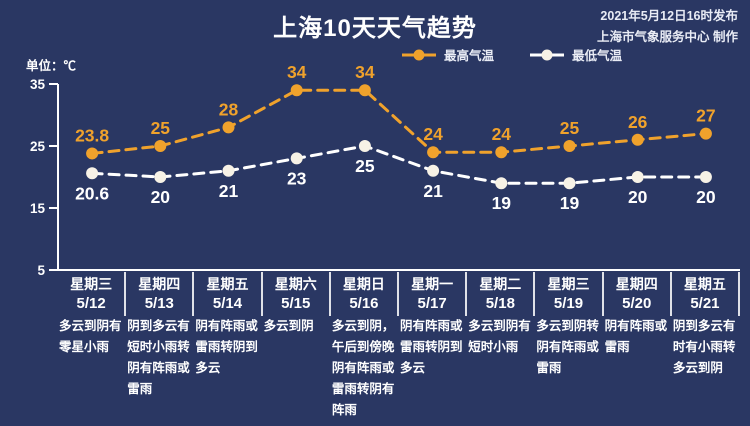 The width and height of the screenshot is (750, 426). What do you see at coordinates (159, 303) in the screenshot?
I see `date-label: 5/13` at bounding box center [159, 303].